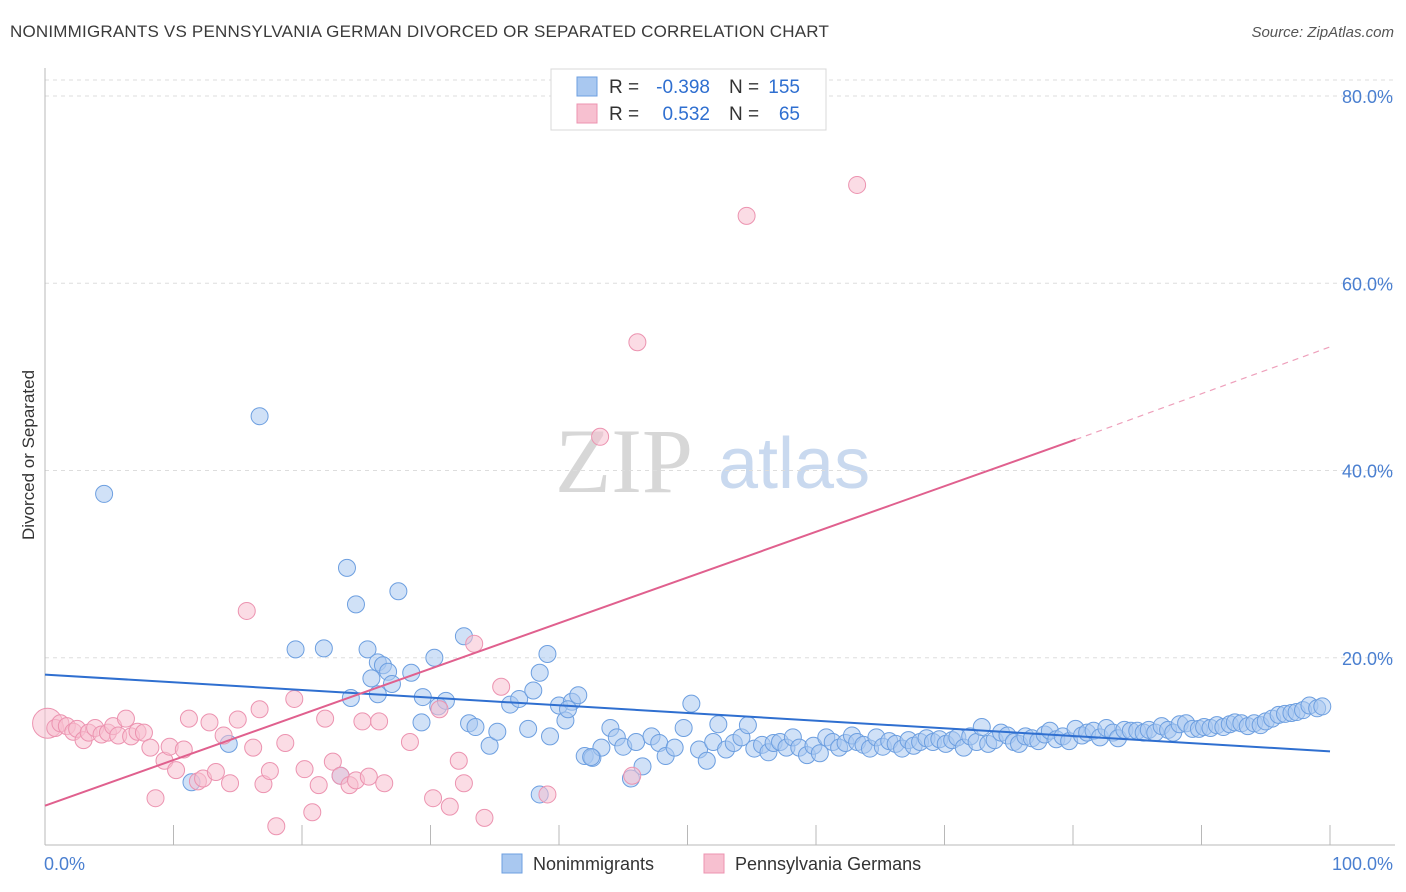 Image resolution: width=1406 pixels, height=892 pixels. Describe the element at coordinates (1362, 864) in the screenshot. I see `x-tick-label: 100.0%` at that location.